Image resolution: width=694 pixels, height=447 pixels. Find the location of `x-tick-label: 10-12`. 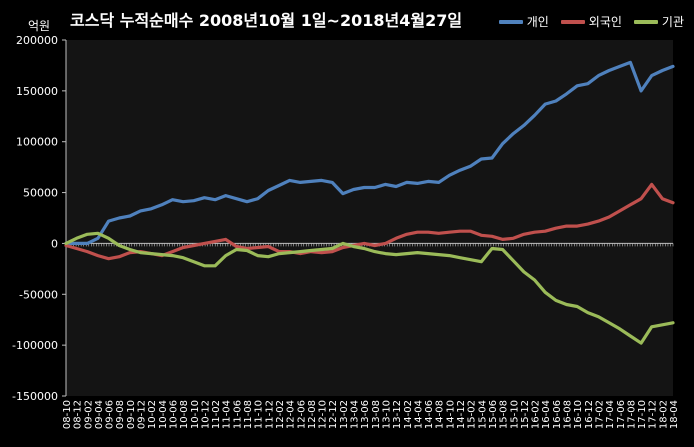

x-tick-label: 10-12 is located at coordinates (205, 414).